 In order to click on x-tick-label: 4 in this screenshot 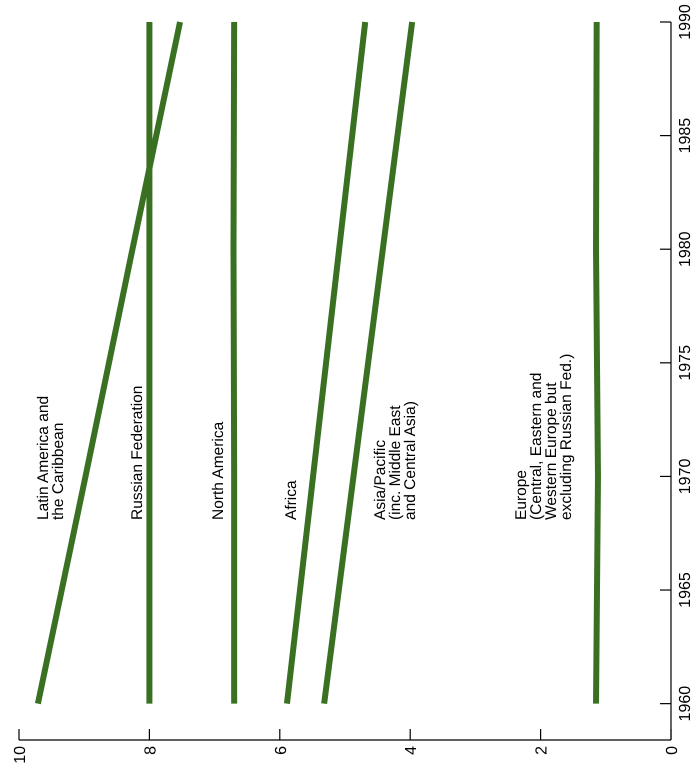, I will do `click(411, 750)`.